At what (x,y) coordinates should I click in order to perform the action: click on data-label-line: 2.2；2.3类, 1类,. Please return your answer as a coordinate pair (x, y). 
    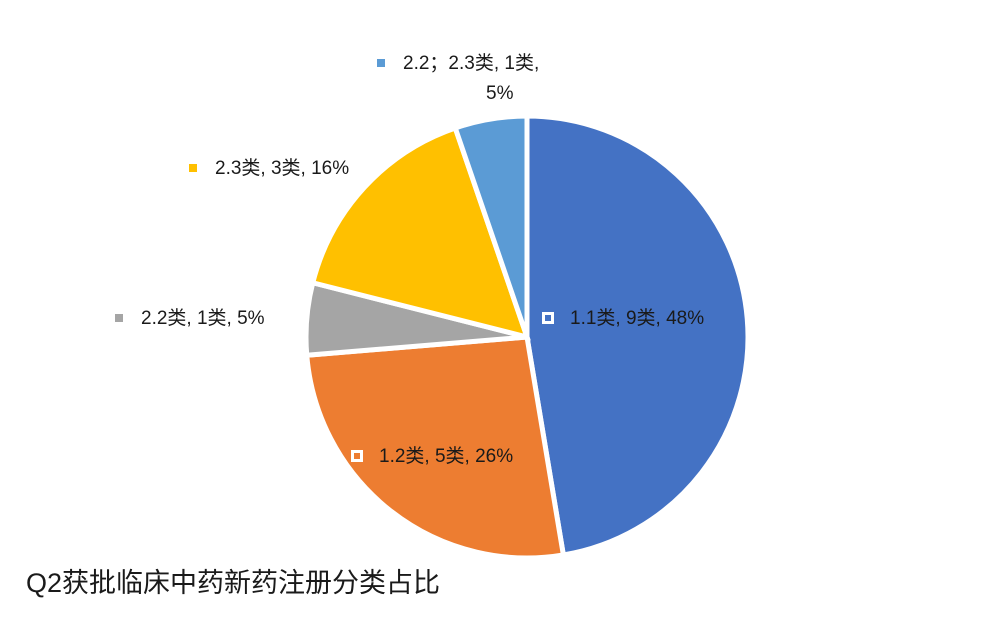
    Looking at the image, I should click on (471, 63).